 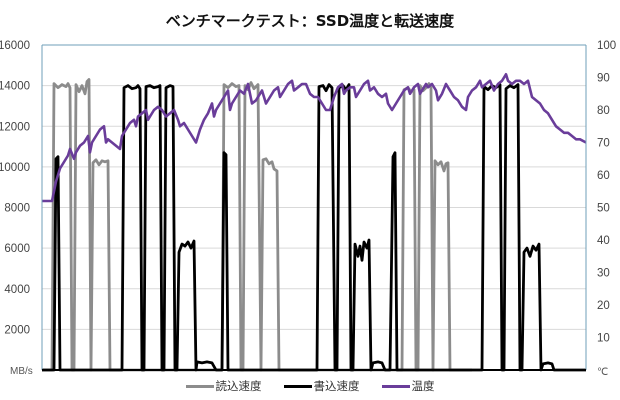 What do you see at coordinates (297, 386) in the screenshot?
I see `legend-swatch-write` at bounding box center [297, 386].